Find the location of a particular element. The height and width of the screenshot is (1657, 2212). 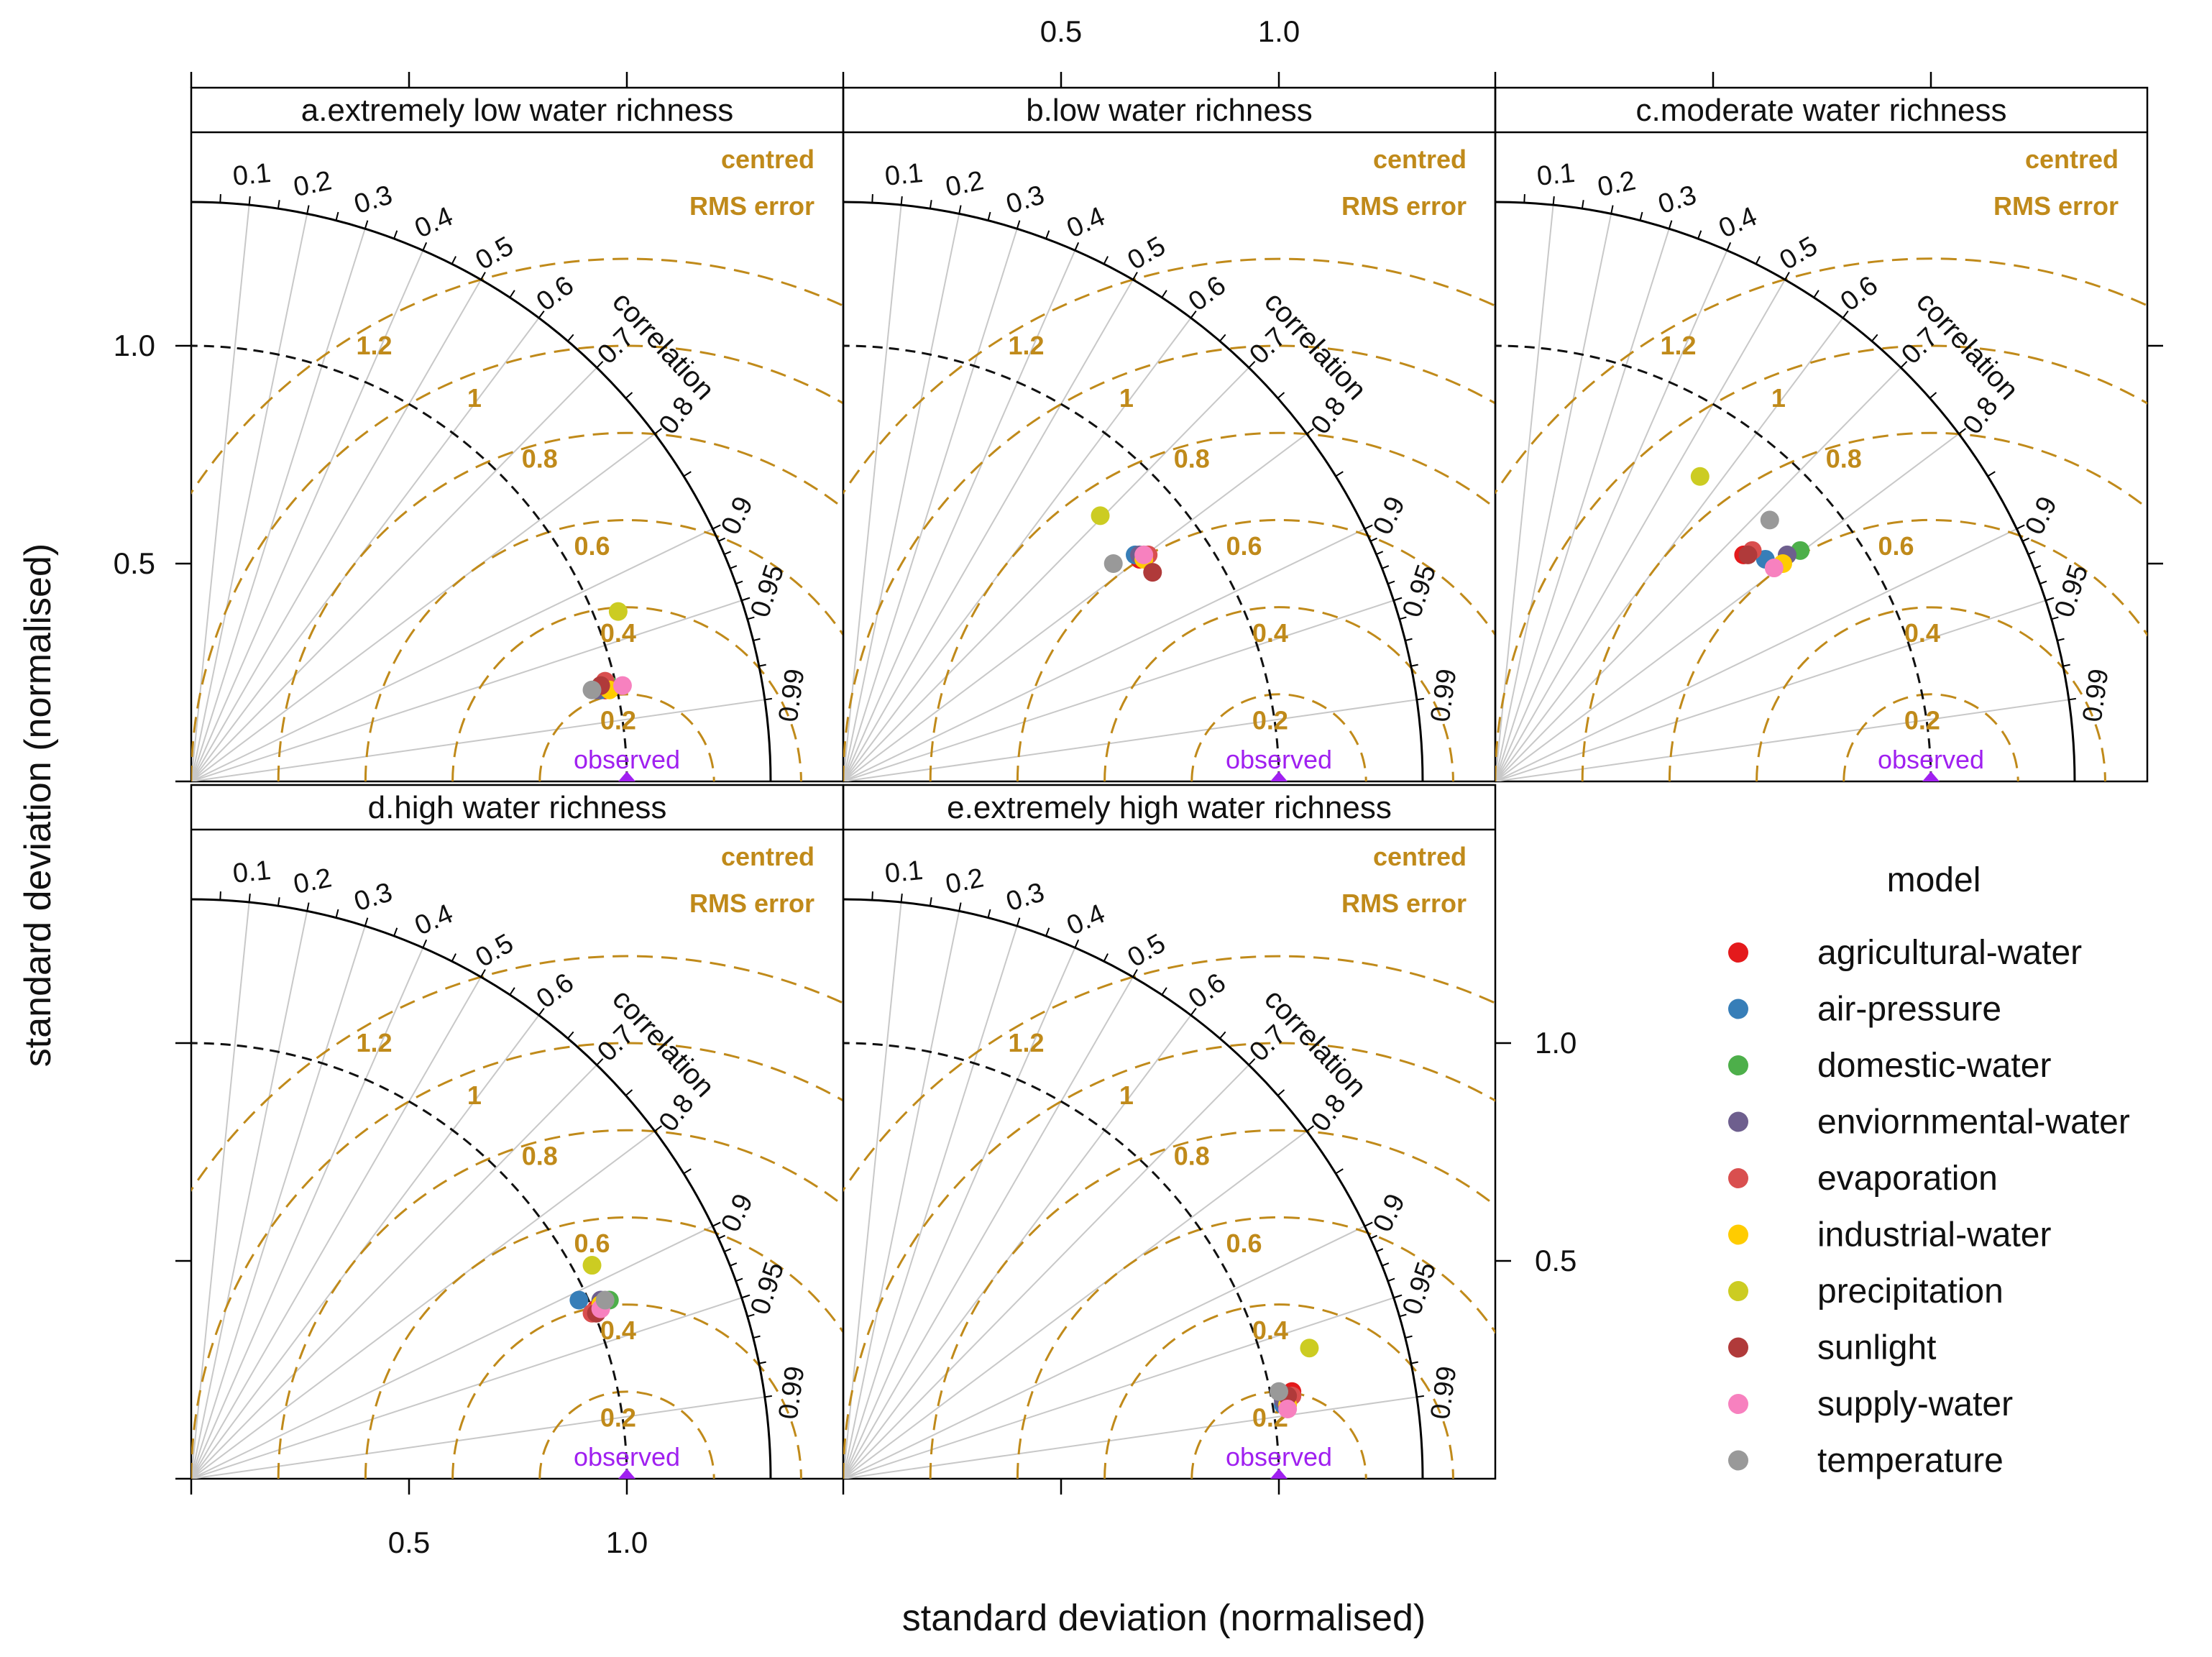

reference-std-arc is located at coordinates (409, 562).